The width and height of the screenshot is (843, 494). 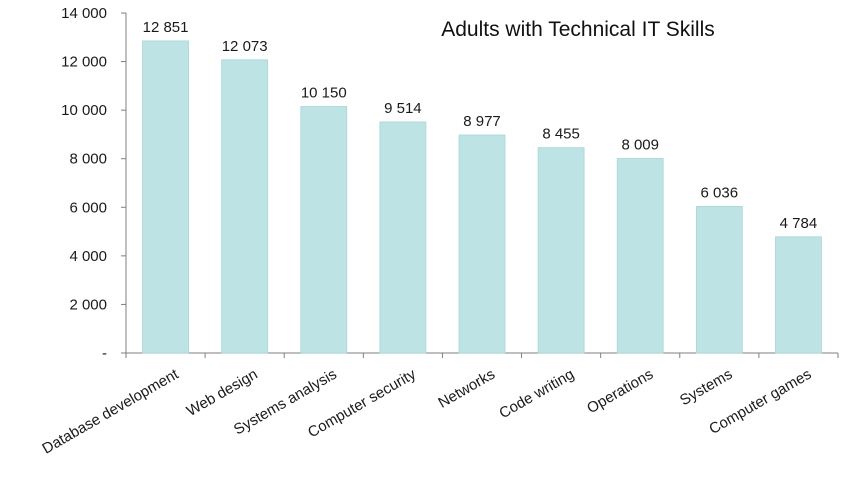 I want to click on data-label: 4 784, so click(x=799, y=223).